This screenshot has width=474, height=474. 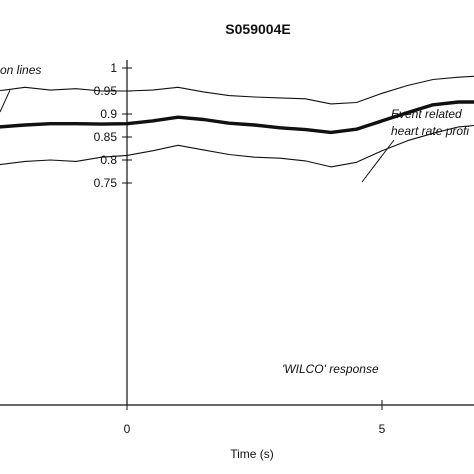 I want to click on annotation-confidence: on lines, so click(x=20, y=70).